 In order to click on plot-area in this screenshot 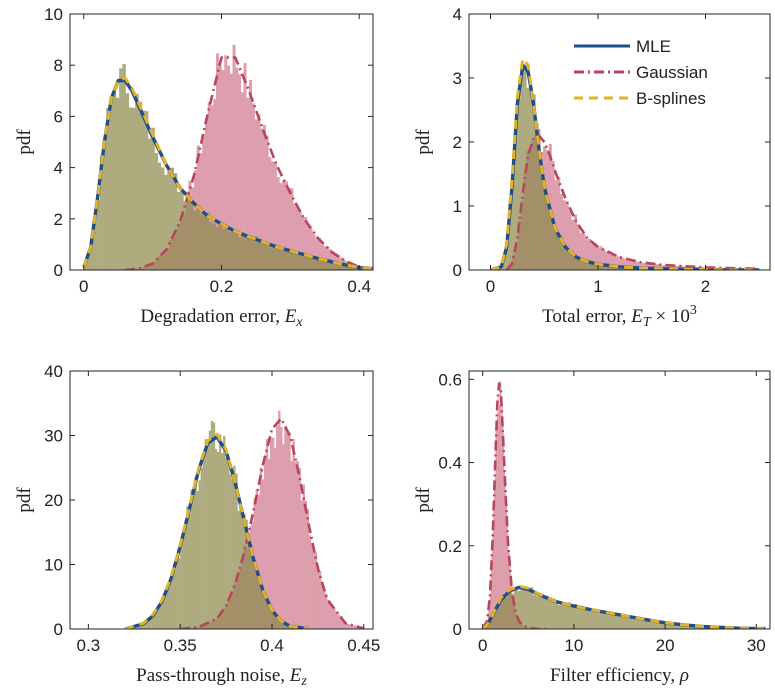, I will do `click(244, 519)`.